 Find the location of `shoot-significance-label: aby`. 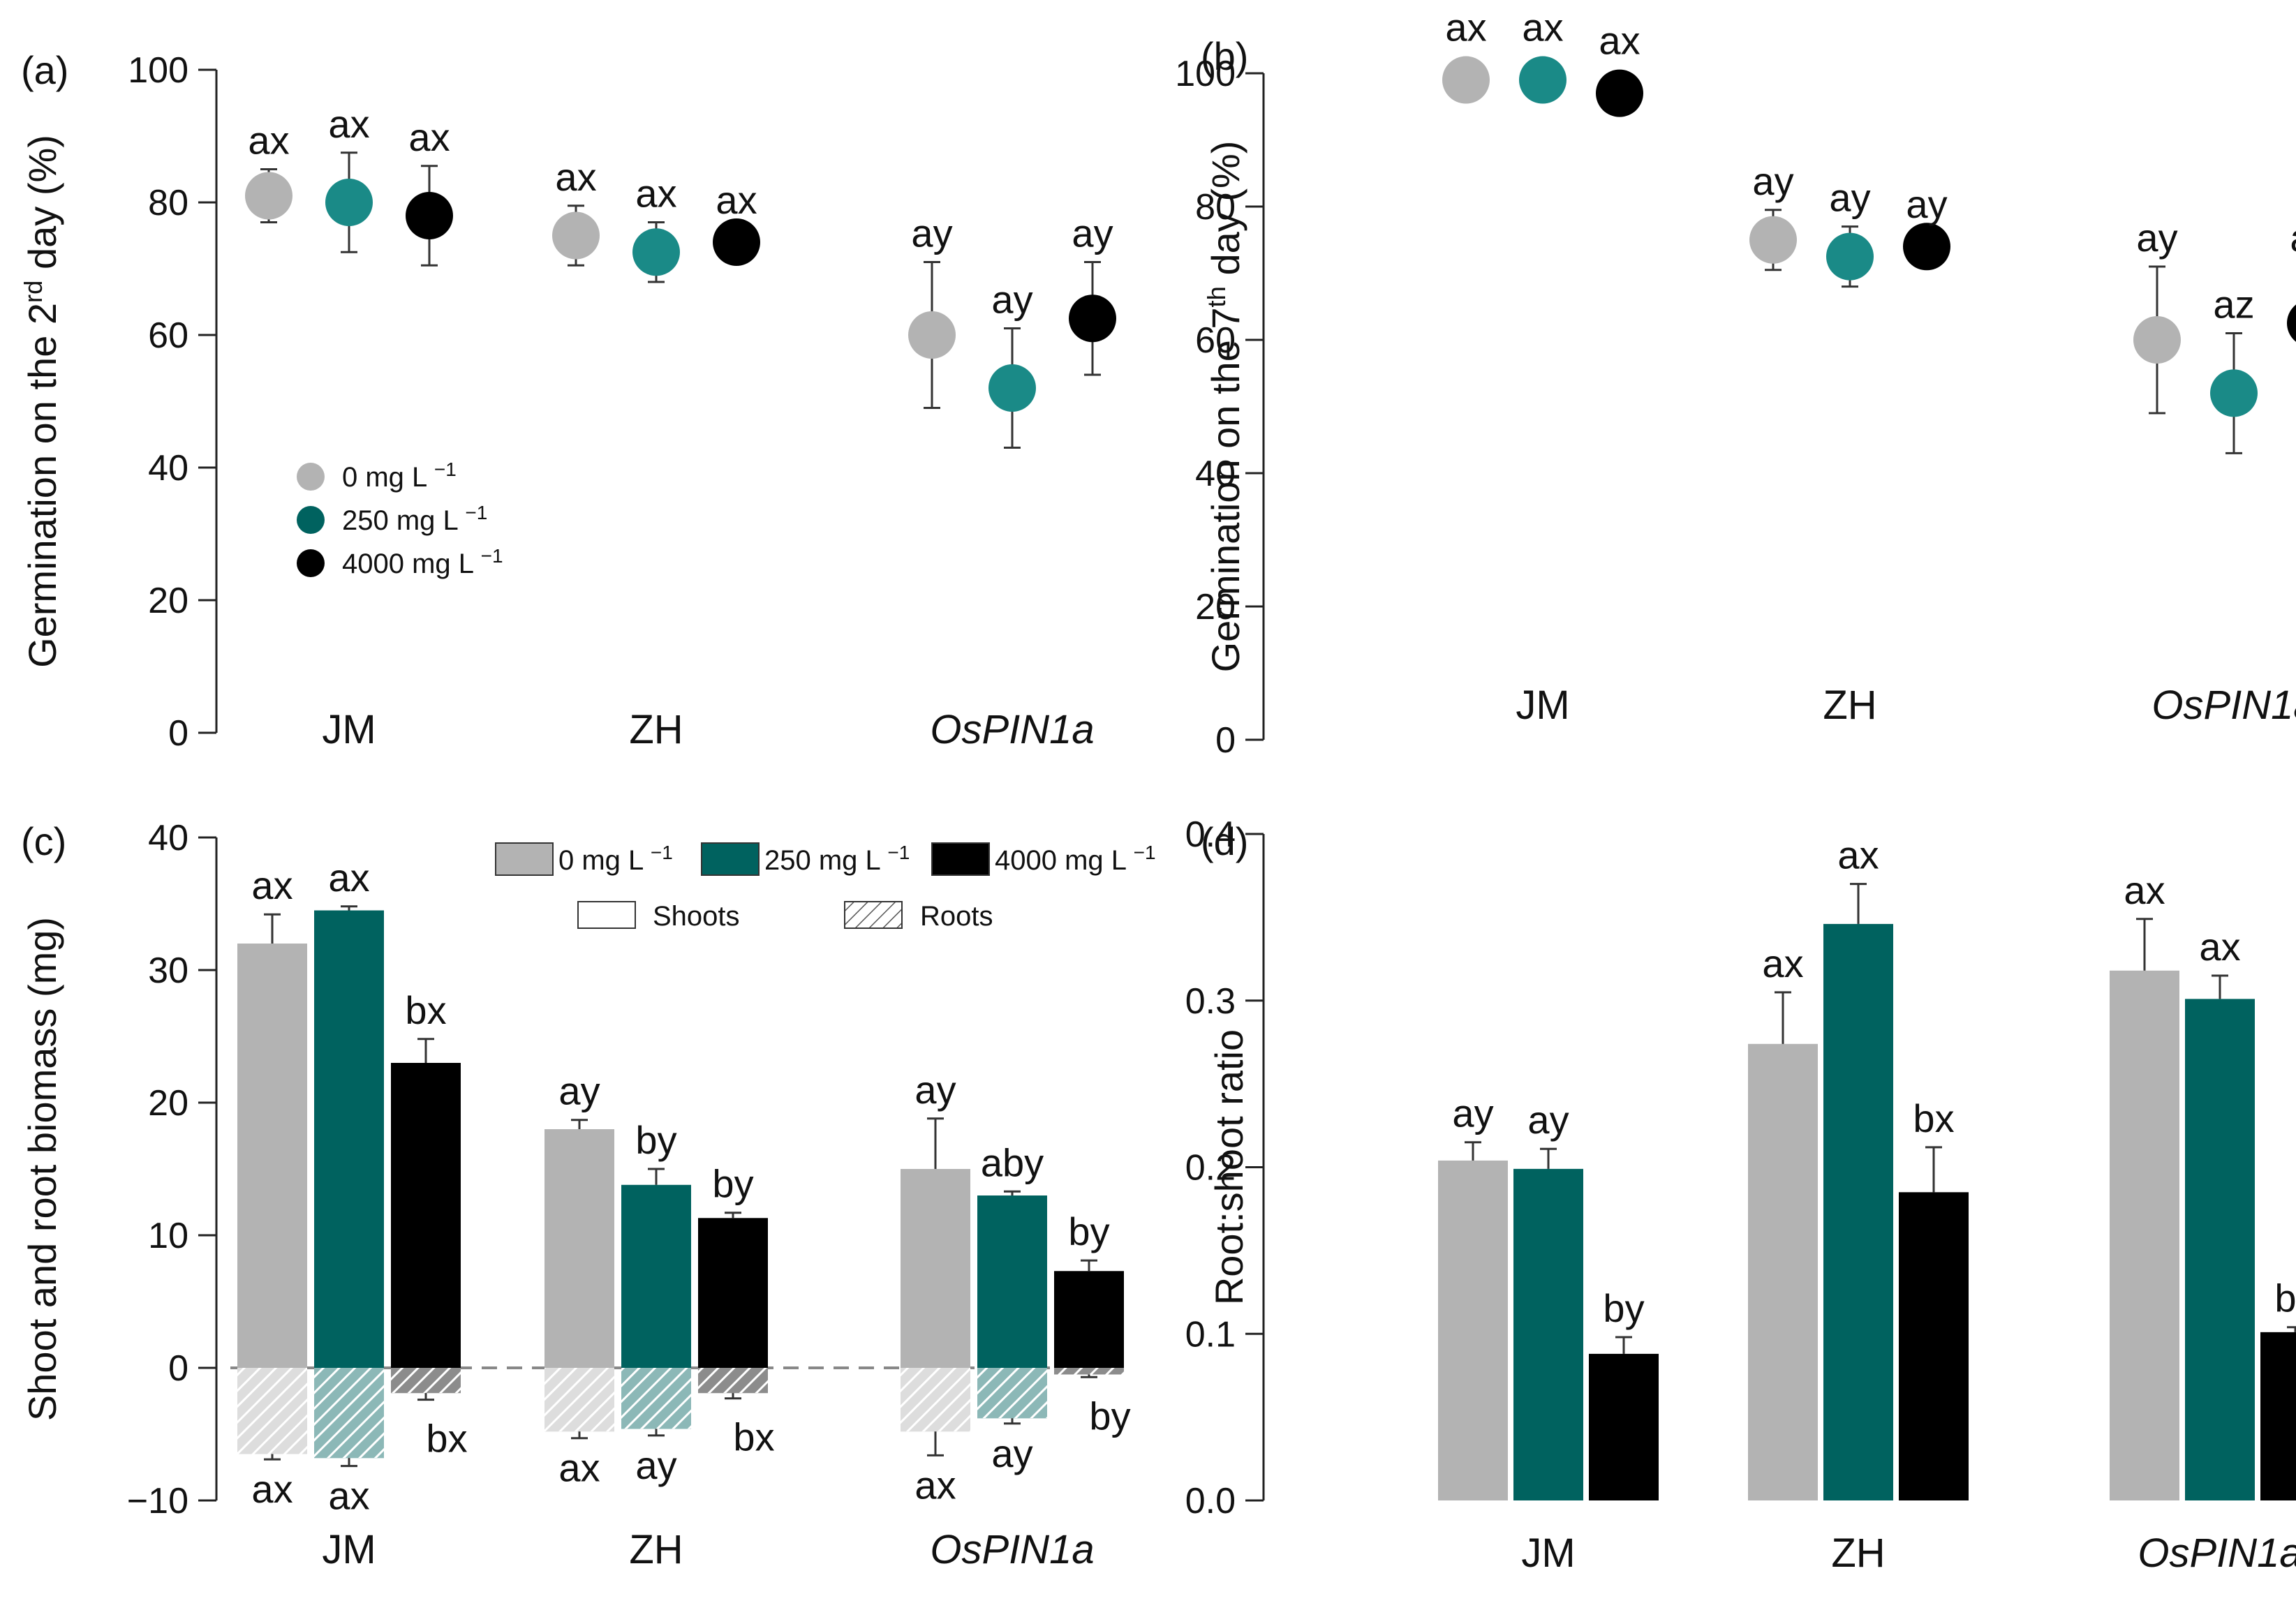

shoot-significance-label: aby is located at coordinates (1013, 1162).